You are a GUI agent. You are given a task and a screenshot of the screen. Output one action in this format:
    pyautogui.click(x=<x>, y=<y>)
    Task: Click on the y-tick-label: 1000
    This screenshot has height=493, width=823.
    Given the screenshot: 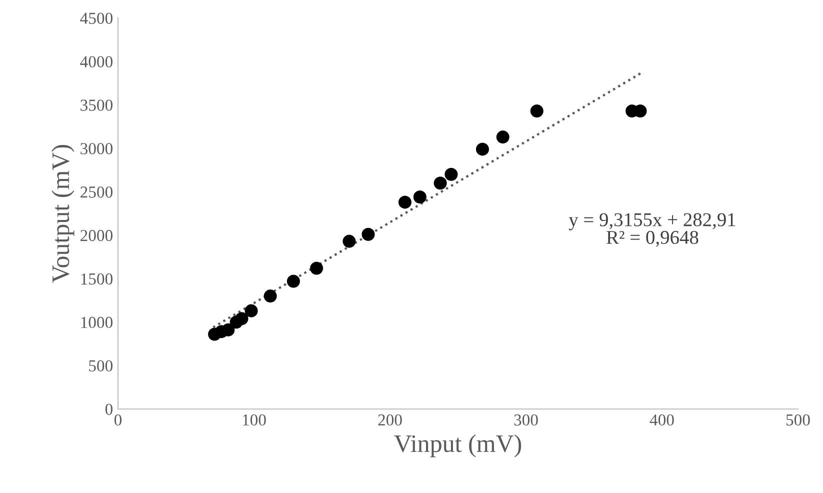 What is the action you would take?
    pyautogui.click(x=97, y=322)
    